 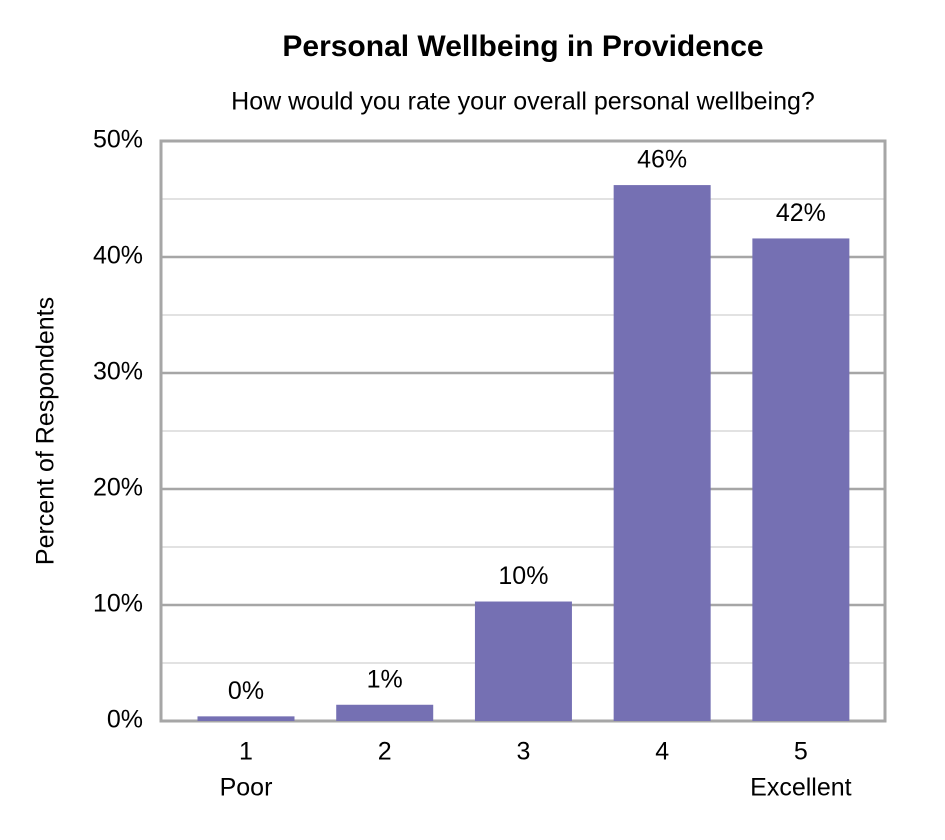 What do you see at coordinates (522, 46) in the screenshot?
I see `chart-title: Personal Wellbeing in Providence` at bounding box center [522, 46].